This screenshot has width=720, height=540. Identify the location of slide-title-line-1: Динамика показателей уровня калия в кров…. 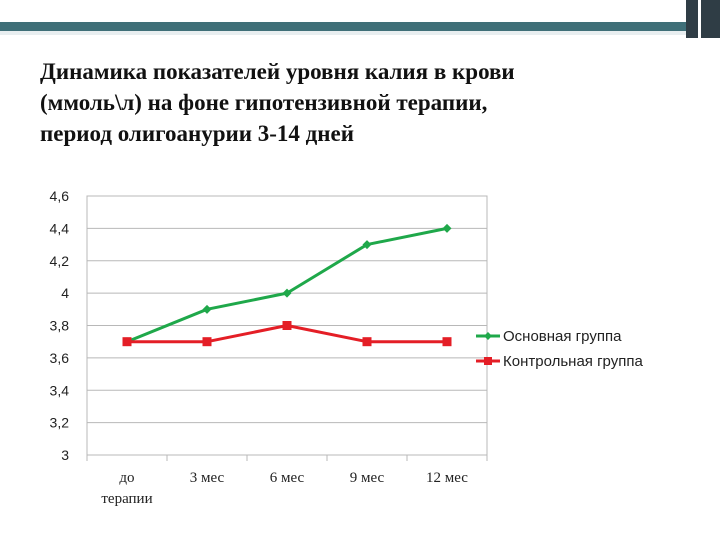
(277, 71).